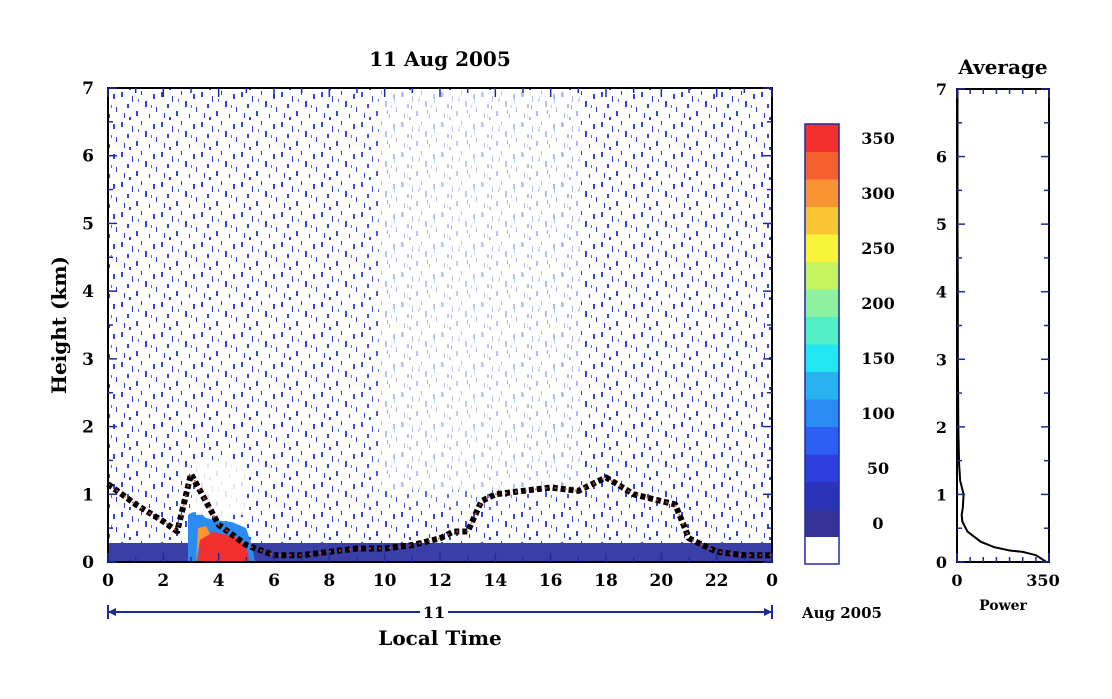 The image size is (1112, 699). I want to click on avg-y-tick-label: 0, so click(941, 562).